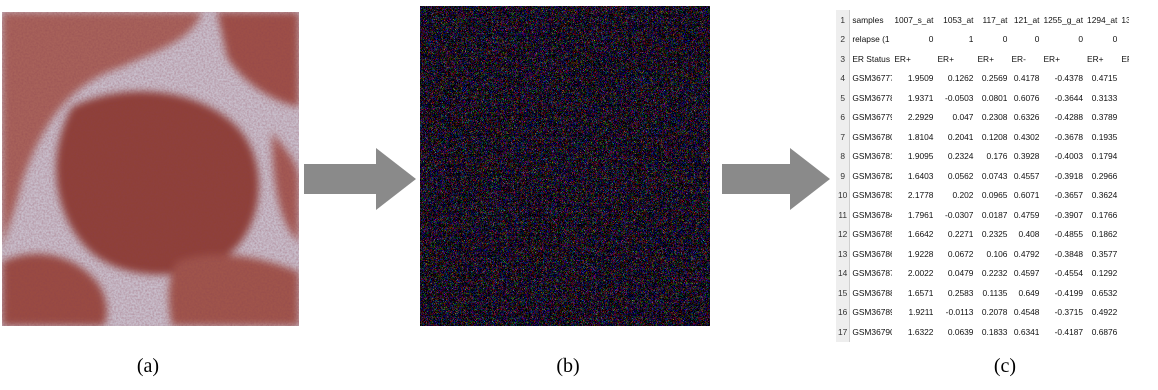 Image resolution: width=1158 pixels, height=390 pixels. Describe the element at coordinates (1104, 214) in the screenshot. I see `spreadsheet-cell: 0.1766` at that location.